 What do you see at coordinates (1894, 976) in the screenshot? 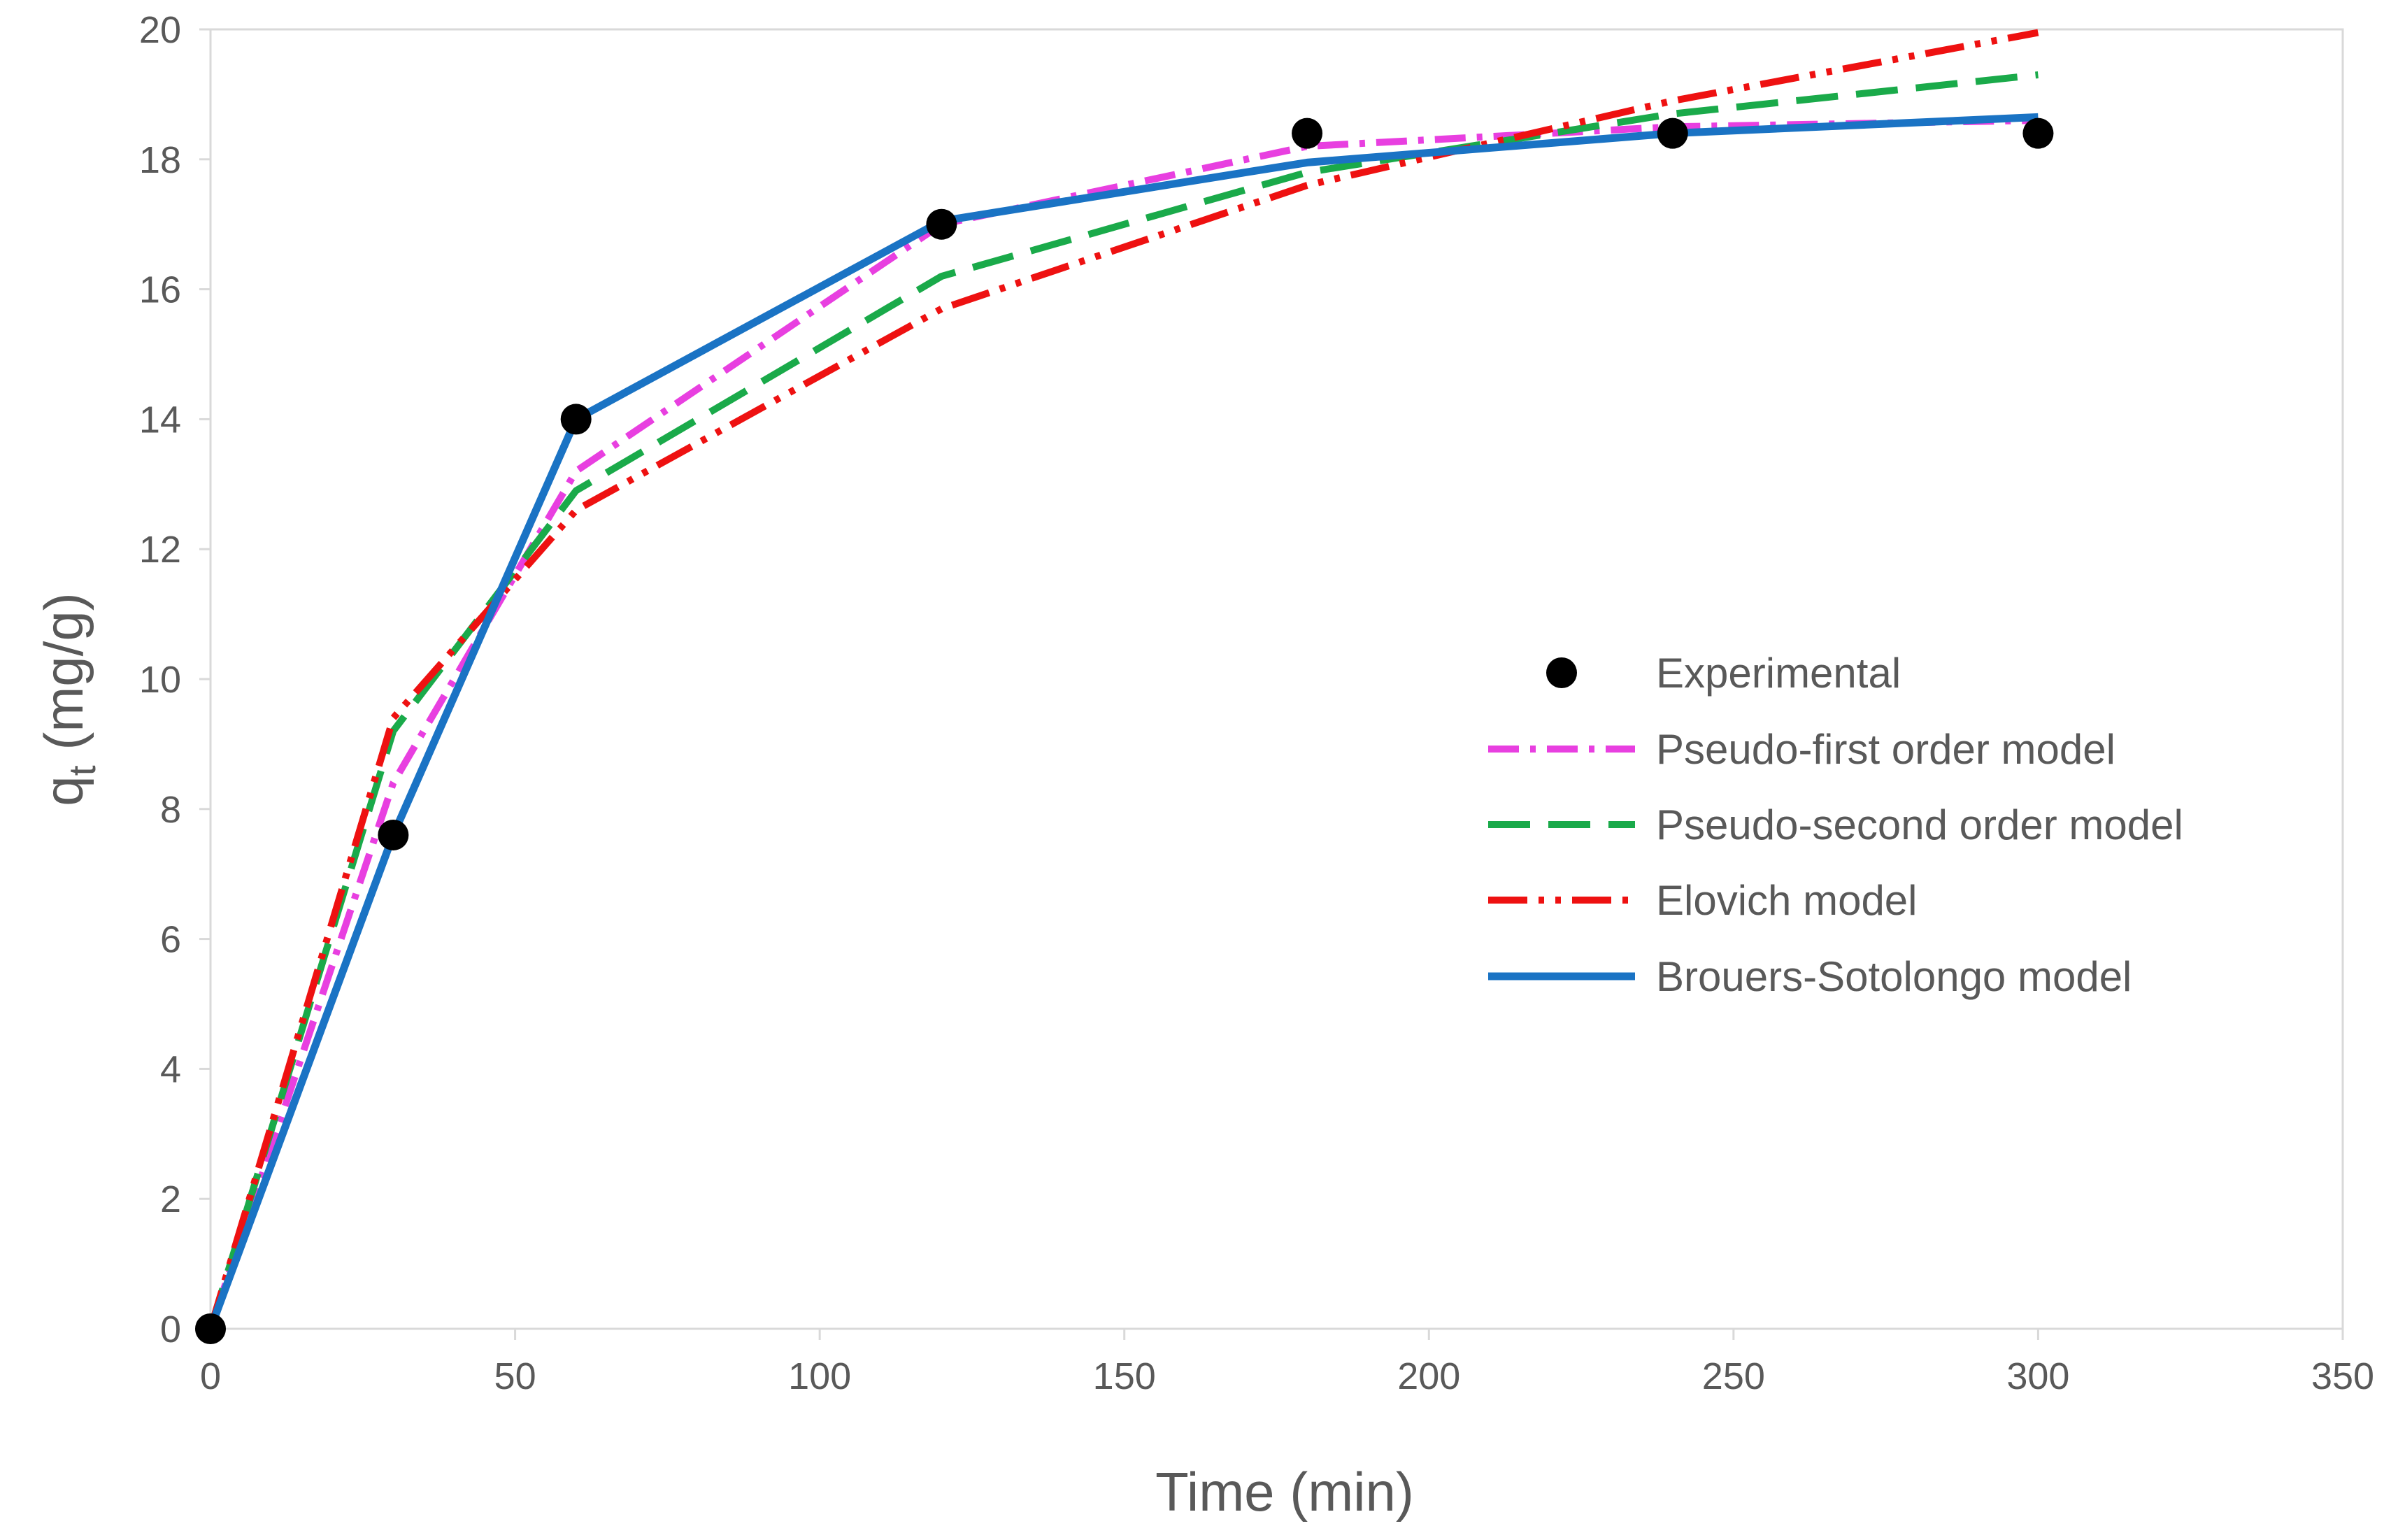
I see `legend-label-brouers-sotolongo-model: Brouers-Sotolongo model` at bounding box center [1894, 976].